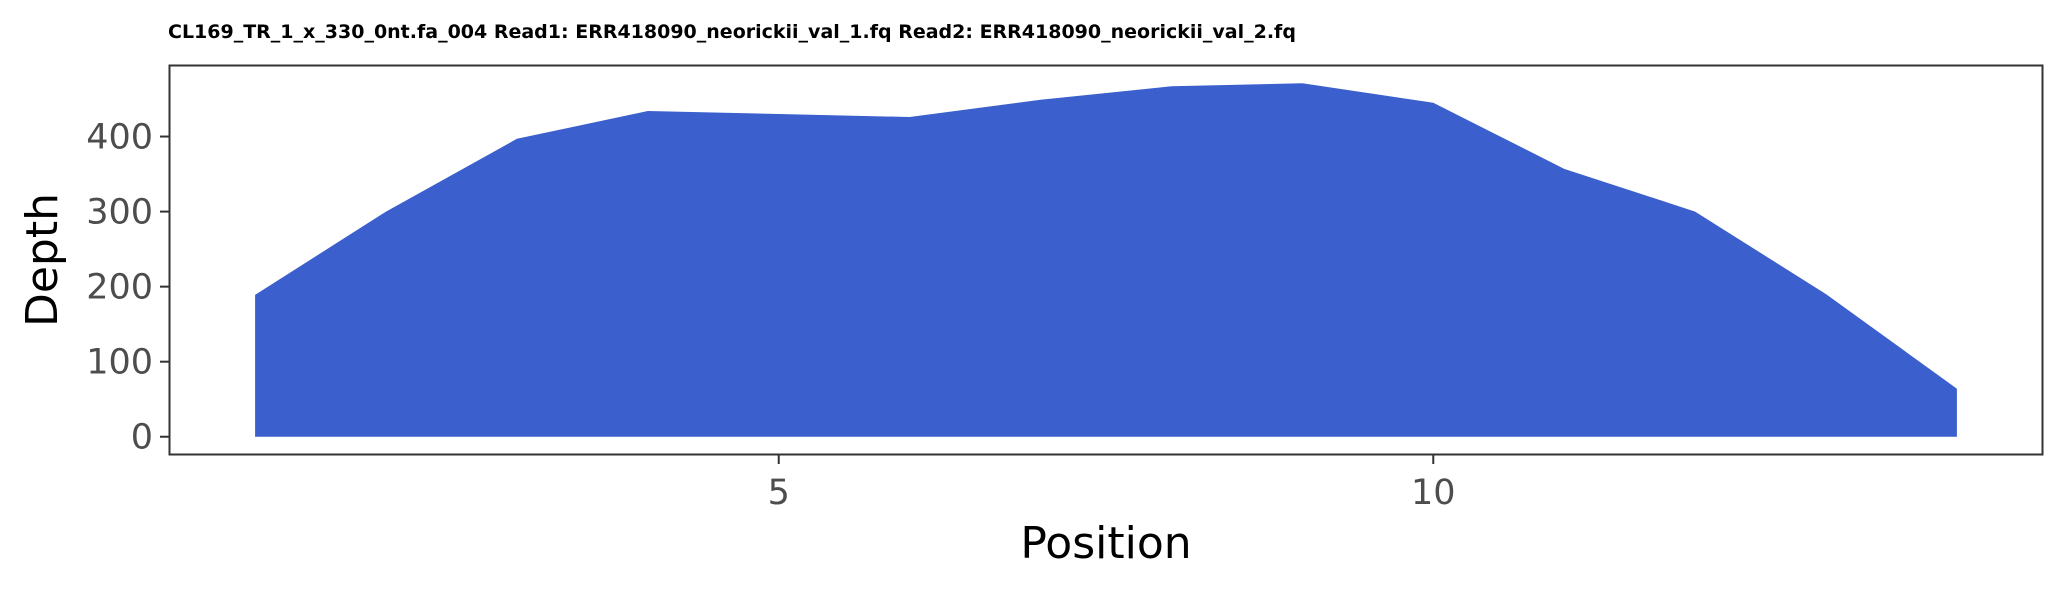  Describe the element at coordinates (119, 288) in the screenshot. I see `y-tick-label: 200` at that location.